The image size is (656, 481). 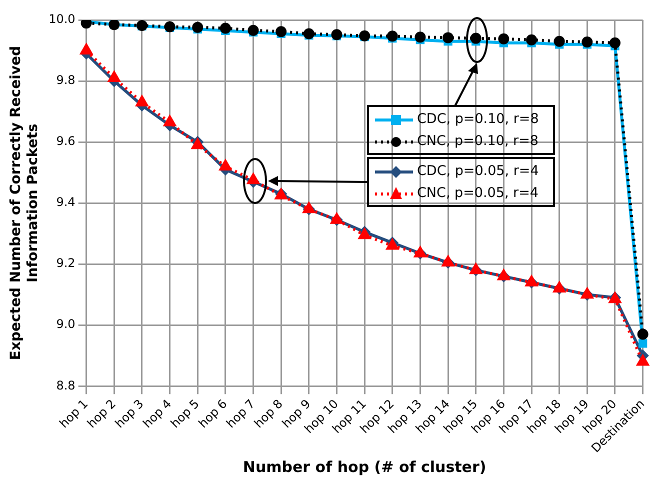 I want to click on legend-label: CDC, p=0.05, r=4, so click(x=478, y=171).